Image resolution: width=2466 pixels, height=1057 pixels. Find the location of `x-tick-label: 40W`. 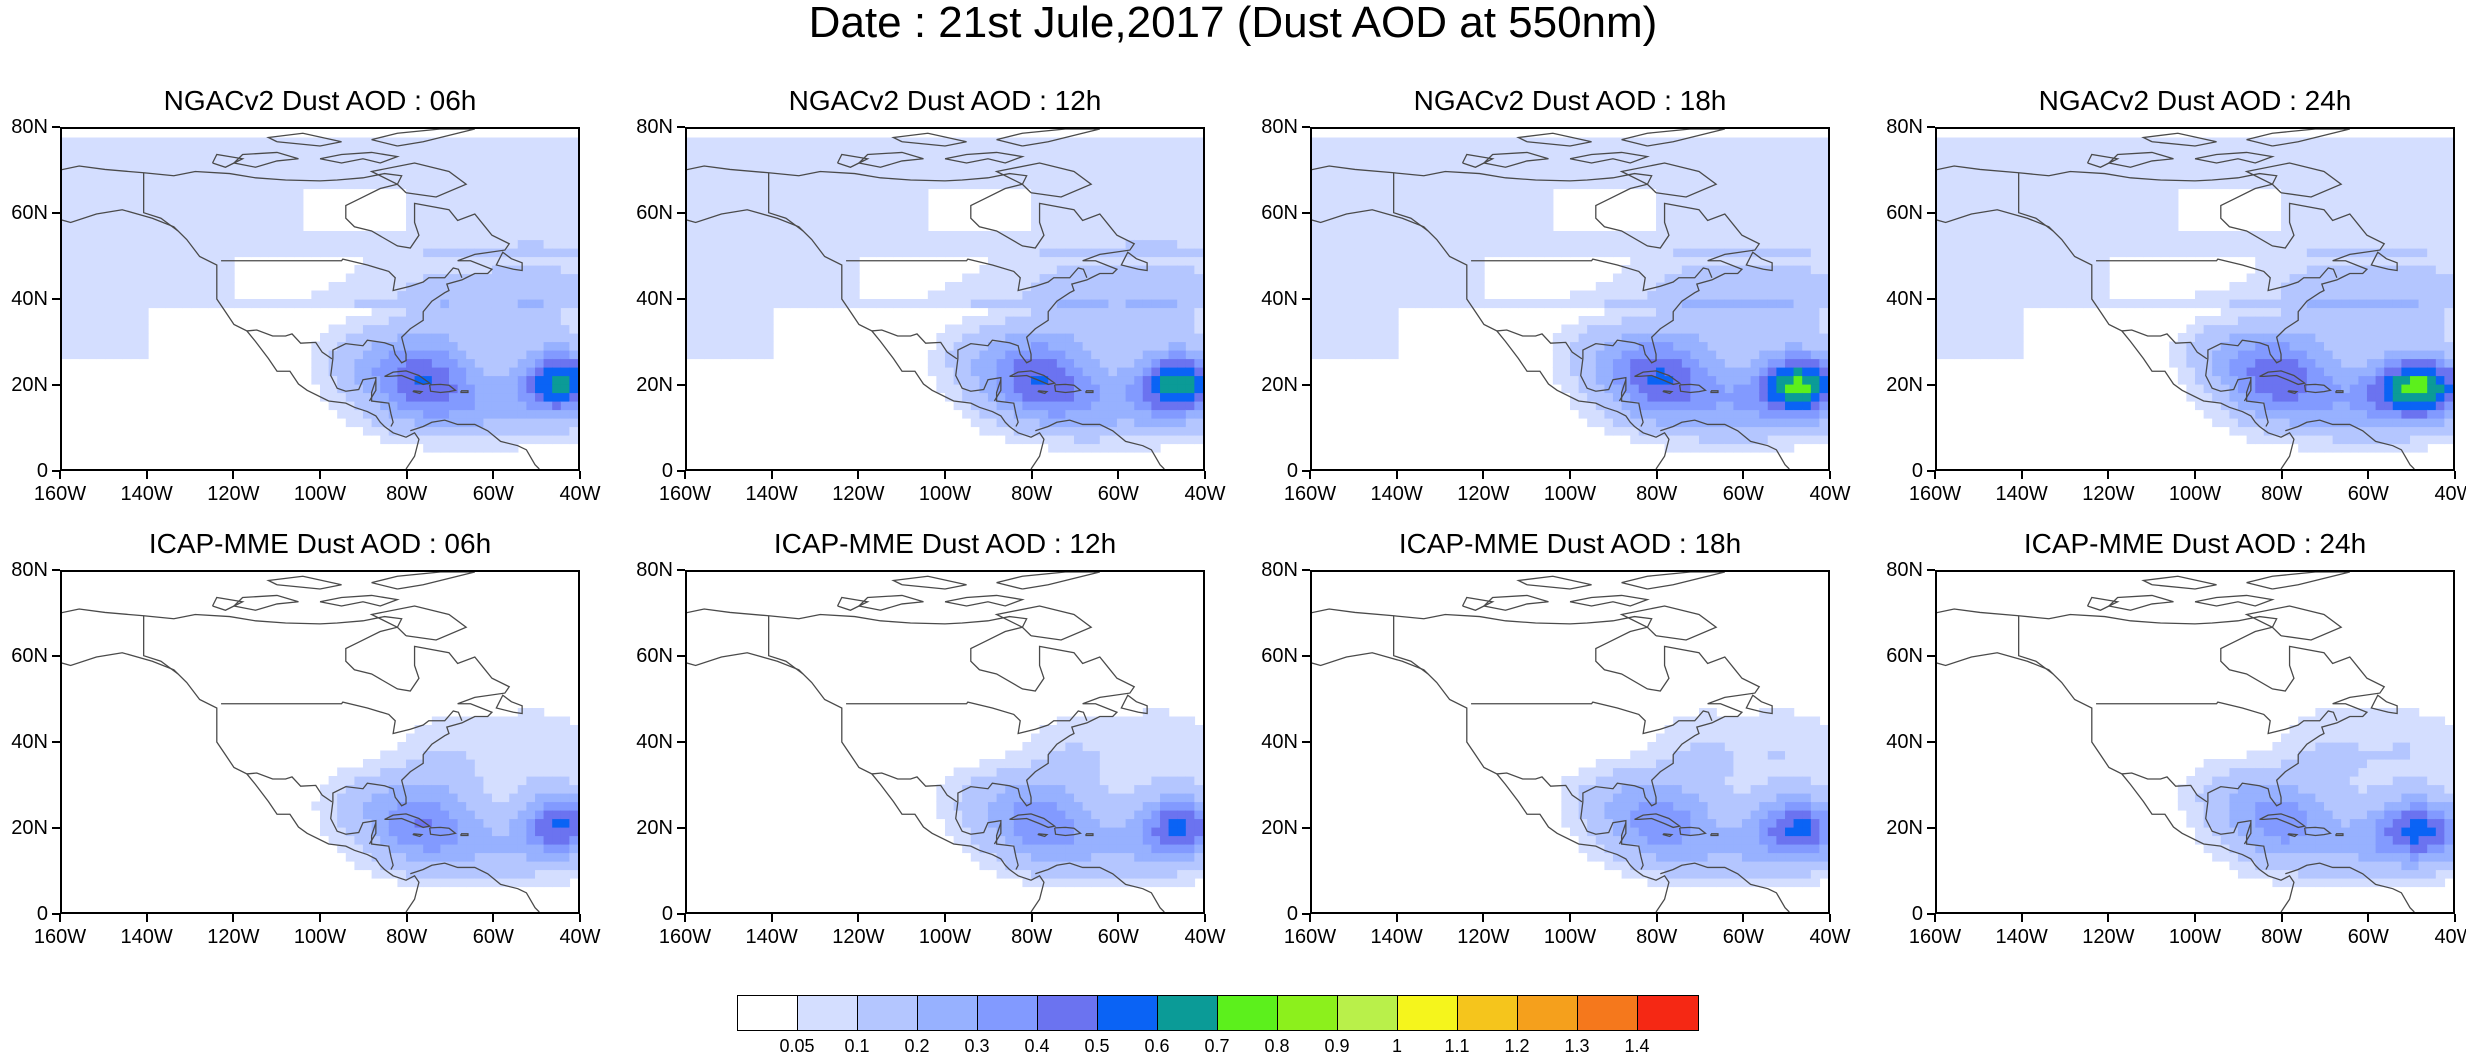

x-tick-label: 40W is located at coordinates (1830, 494).